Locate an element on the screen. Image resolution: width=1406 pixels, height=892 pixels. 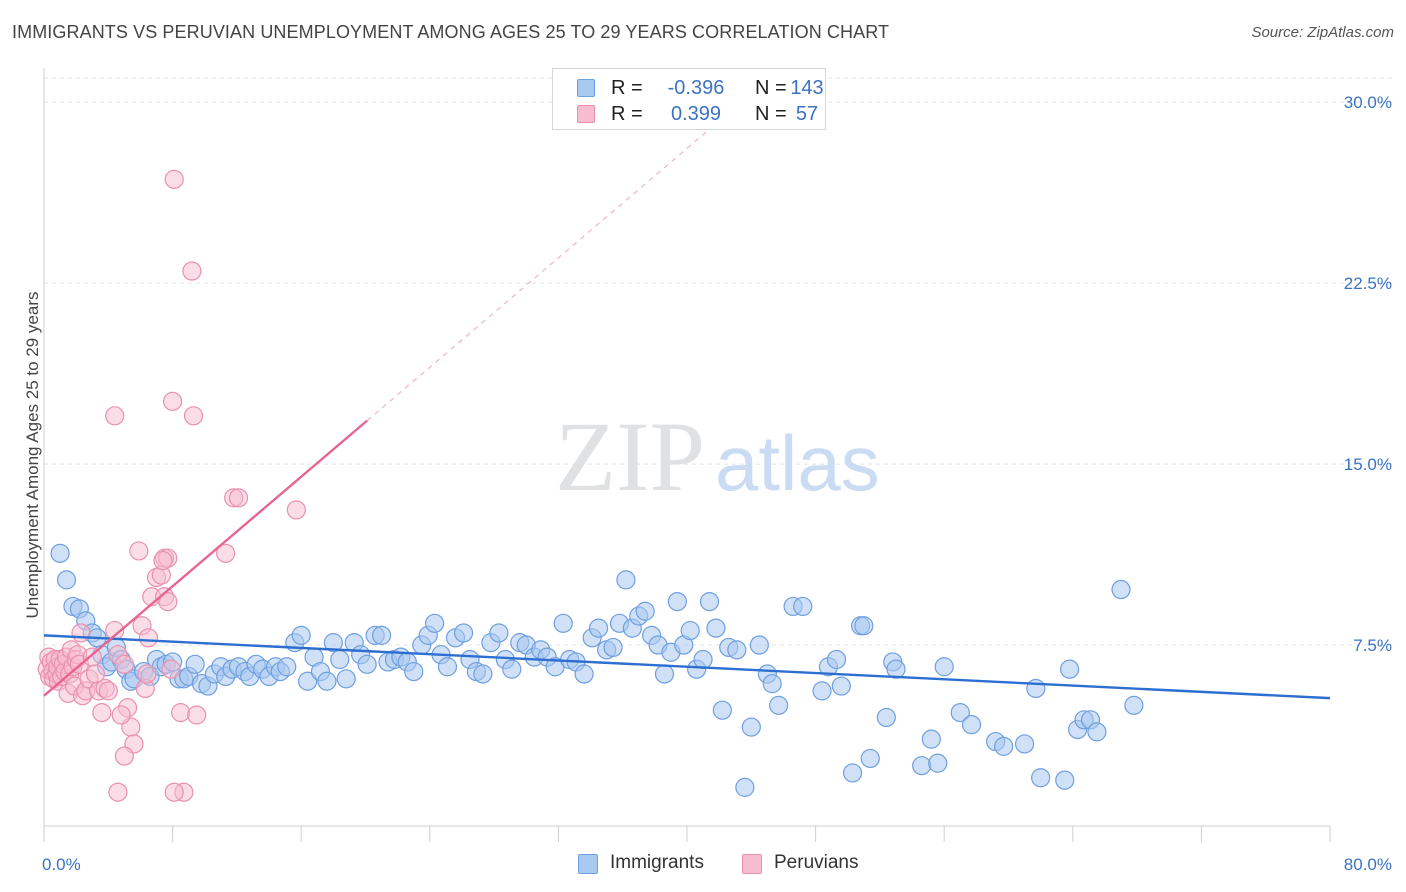
legend-swatch-peruvians is located at coordinates (752, 864).